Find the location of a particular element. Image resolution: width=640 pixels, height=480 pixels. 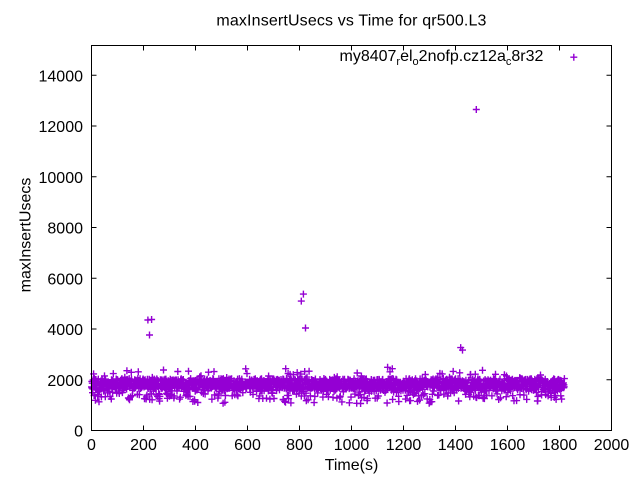

svg-text: 800 is located at coordinates (299, 445).